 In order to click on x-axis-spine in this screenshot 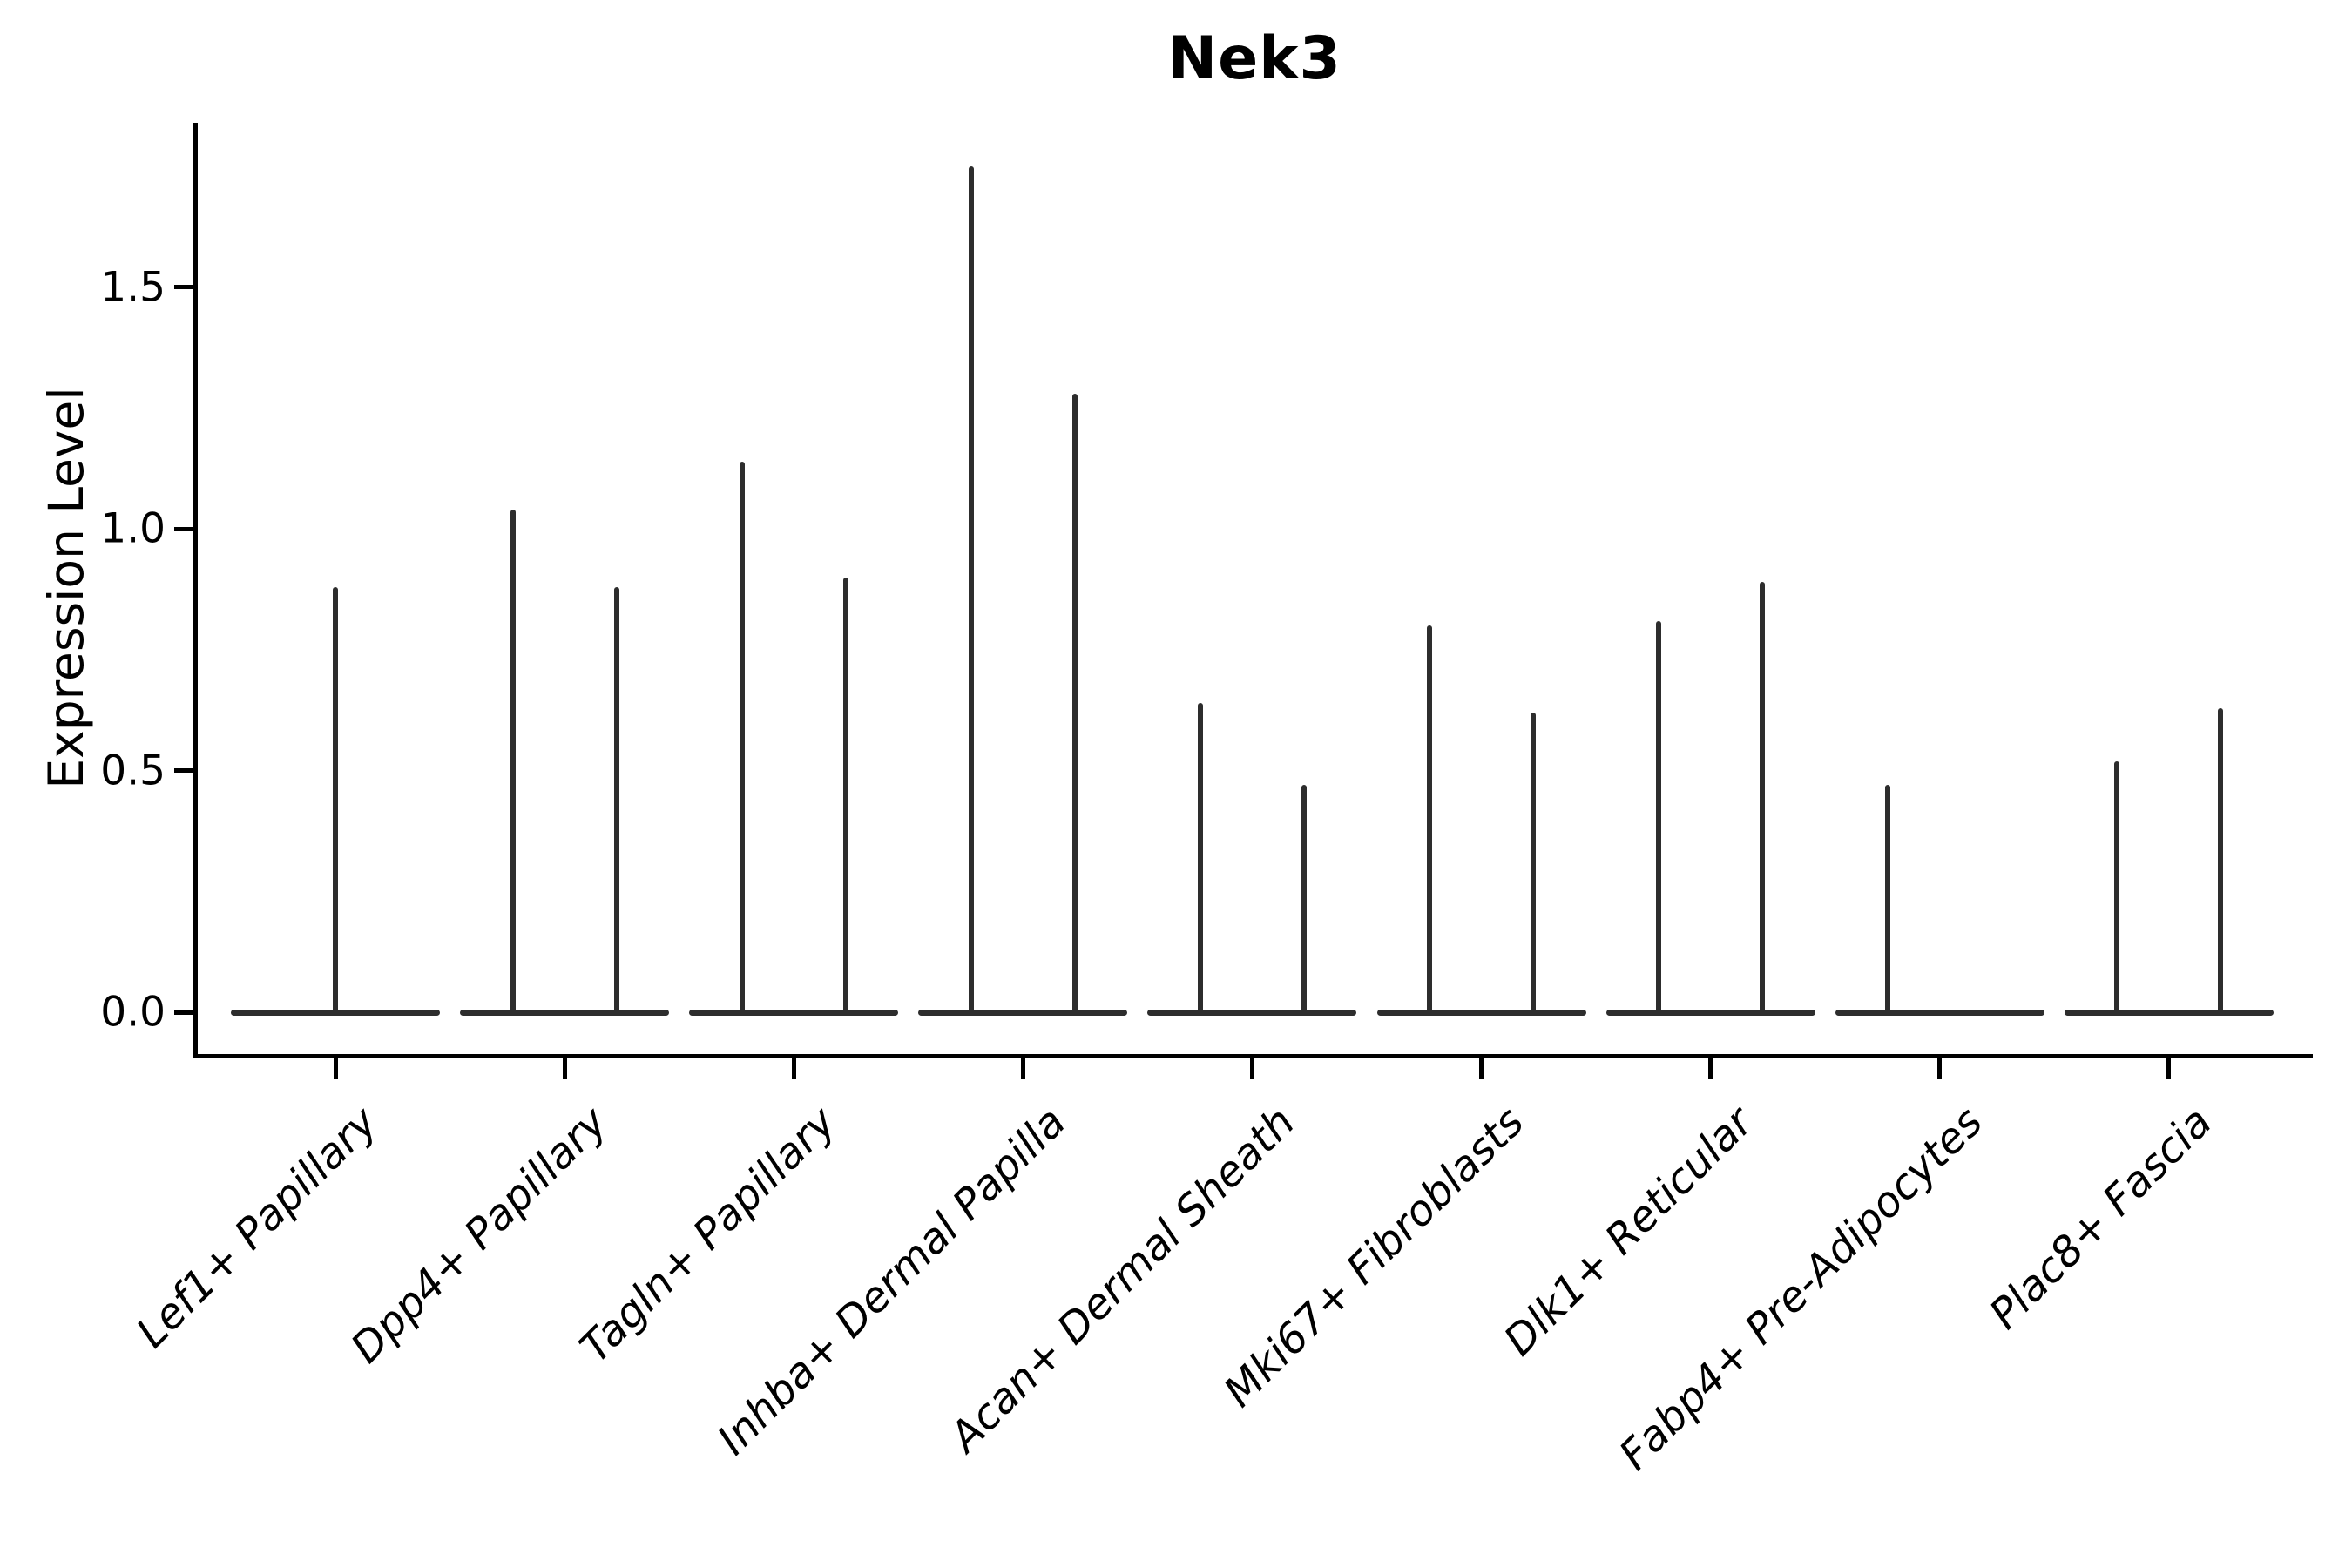, I will do `click(1253, 1056)`.